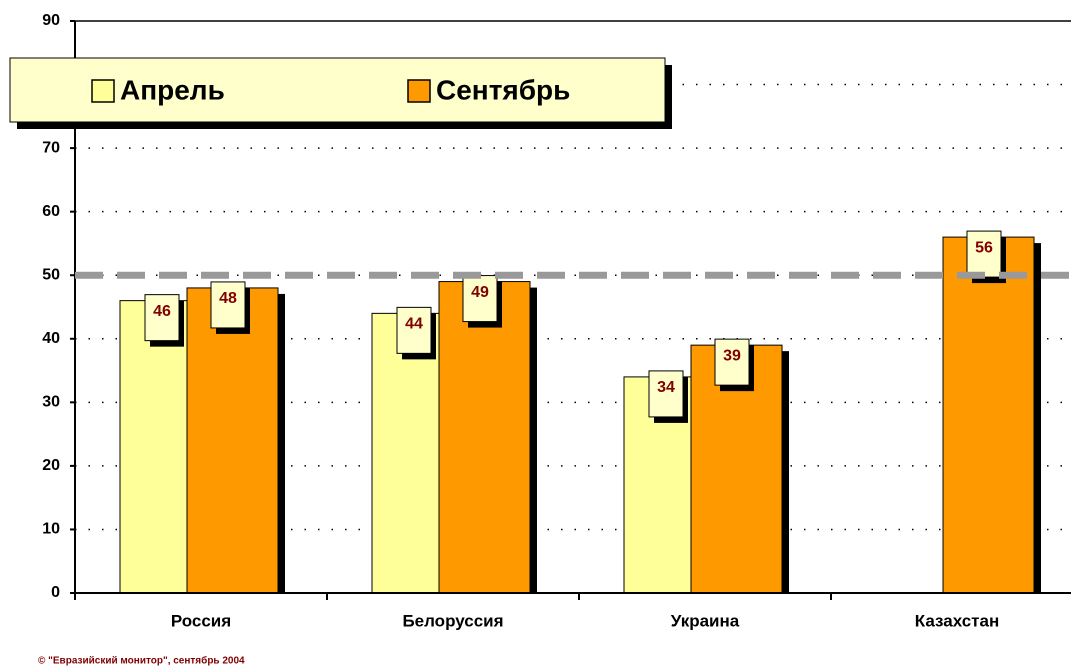 The image size is (1071, 668). Describe the element at coordinates (172, 89) in the screenshot. I see `legend-label: Апрель` at that location.